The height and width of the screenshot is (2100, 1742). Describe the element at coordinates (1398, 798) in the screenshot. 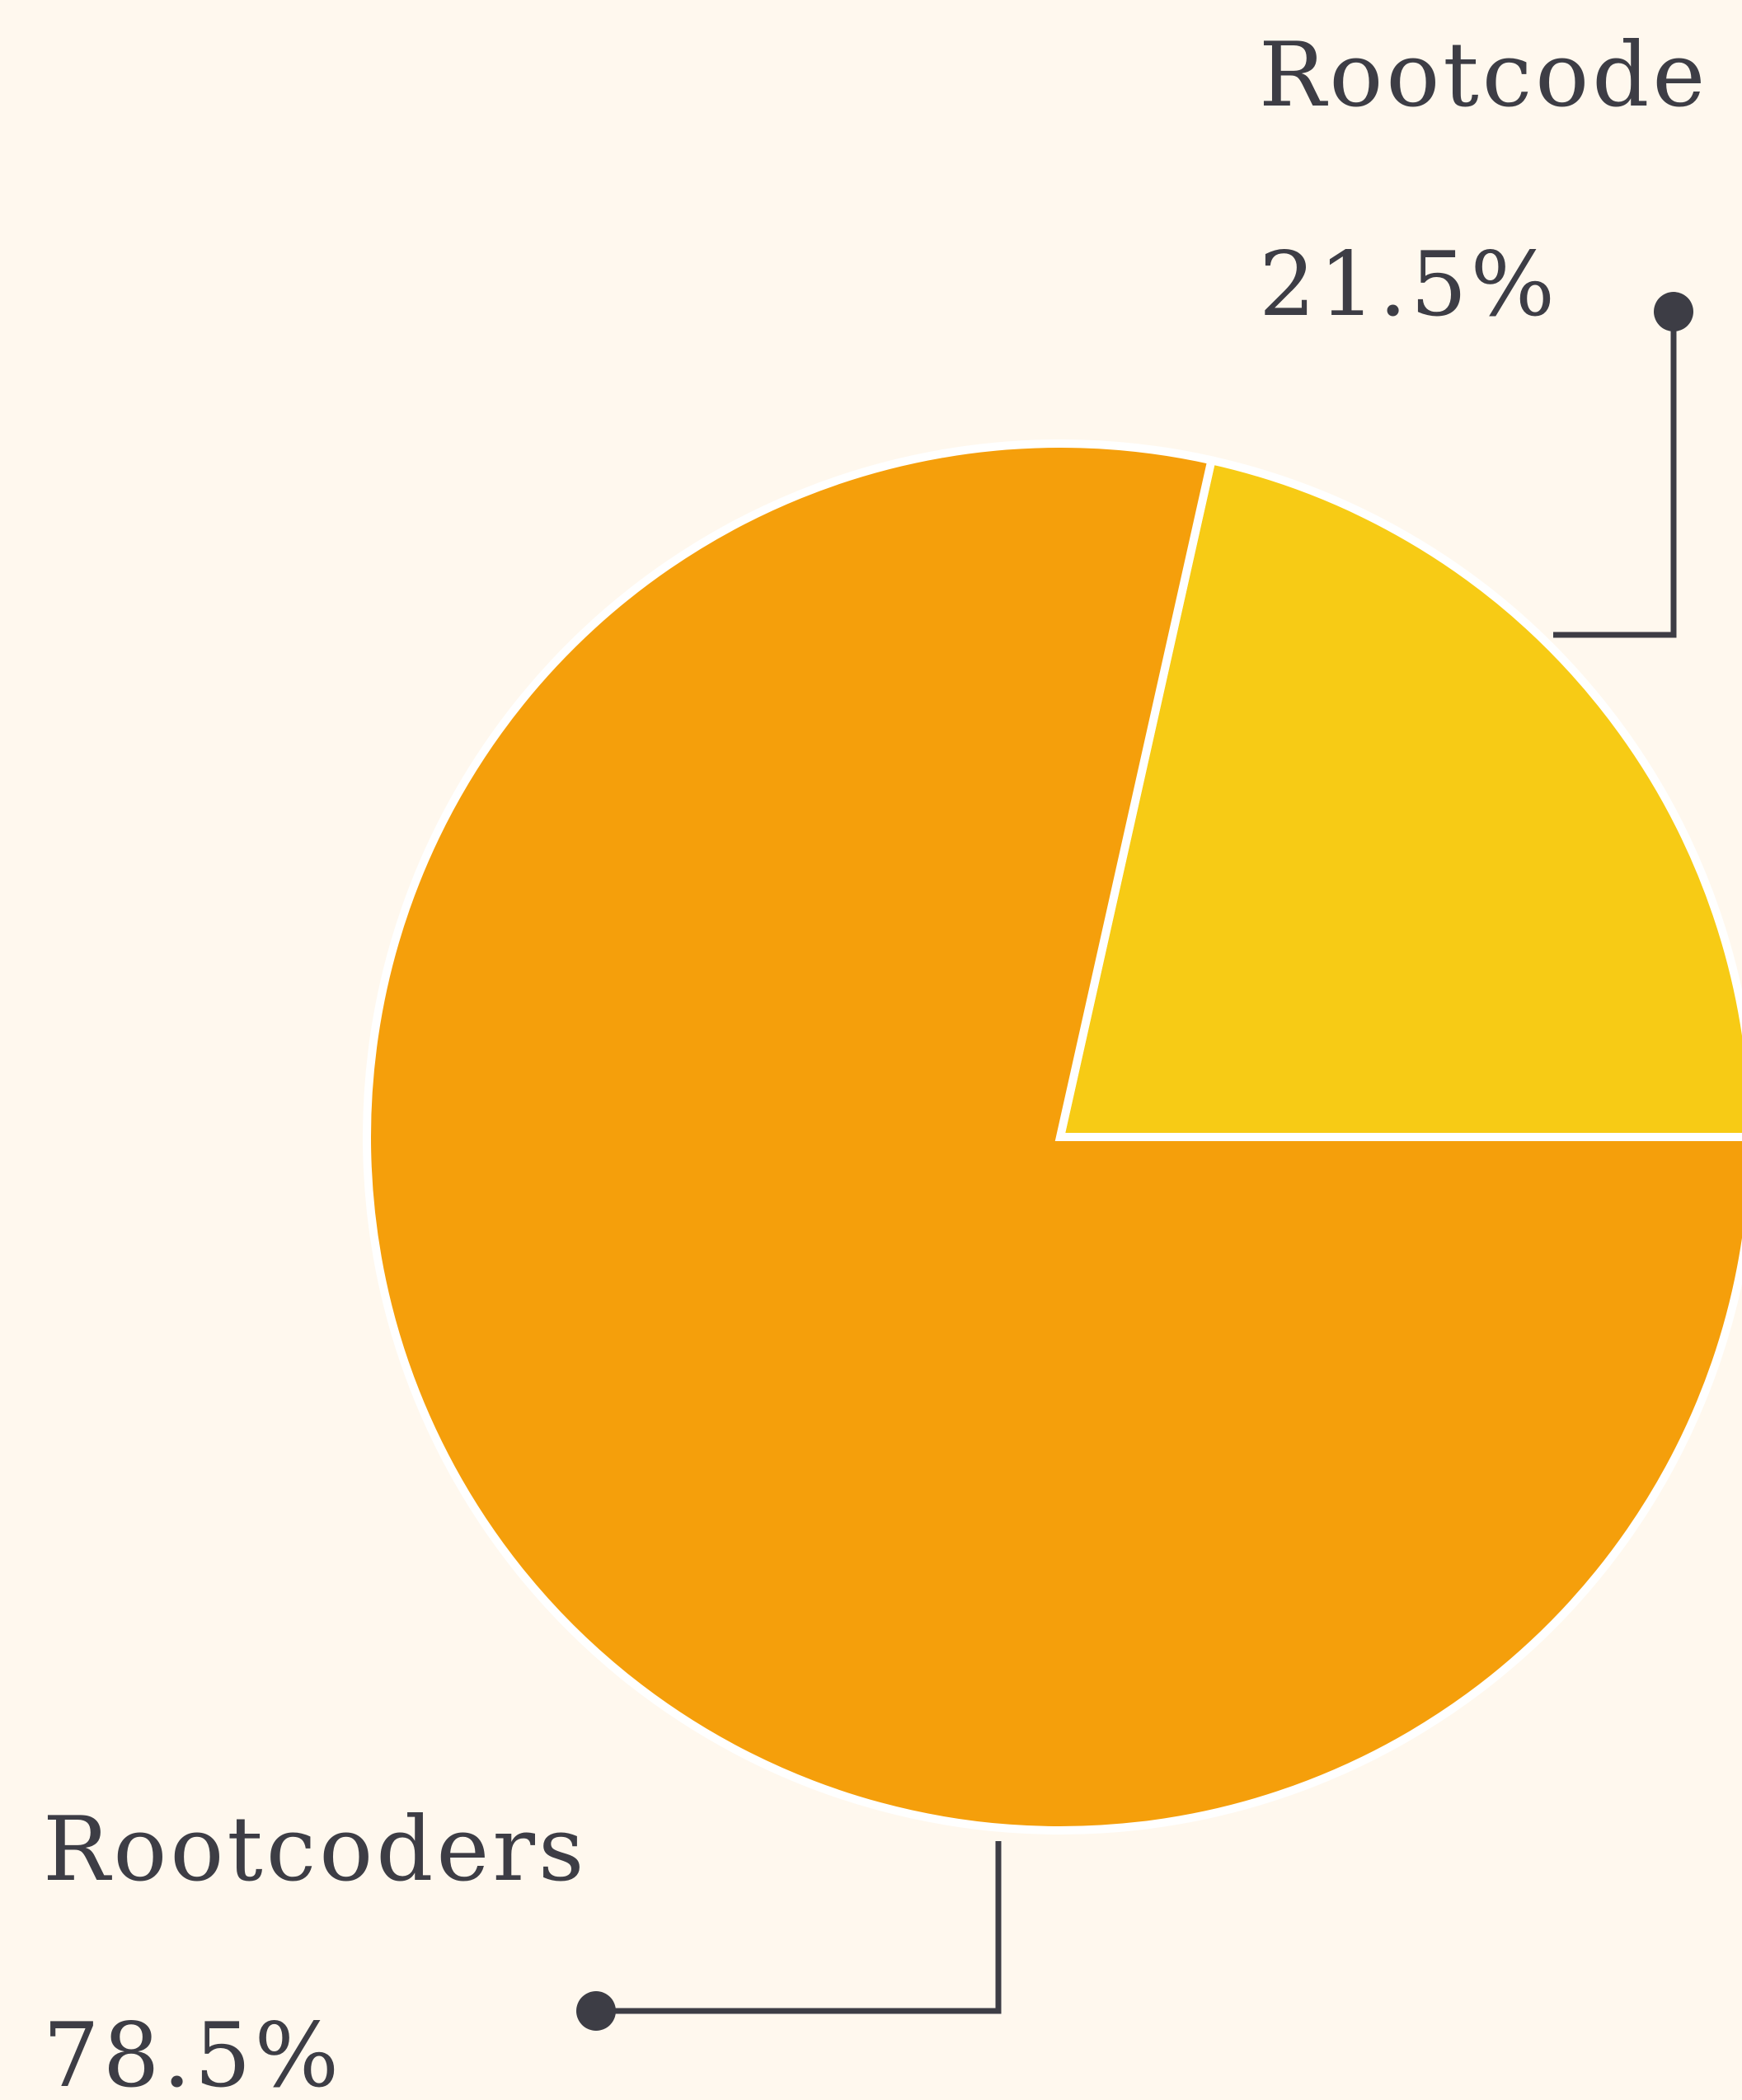

I see `pie-slice` at that location.